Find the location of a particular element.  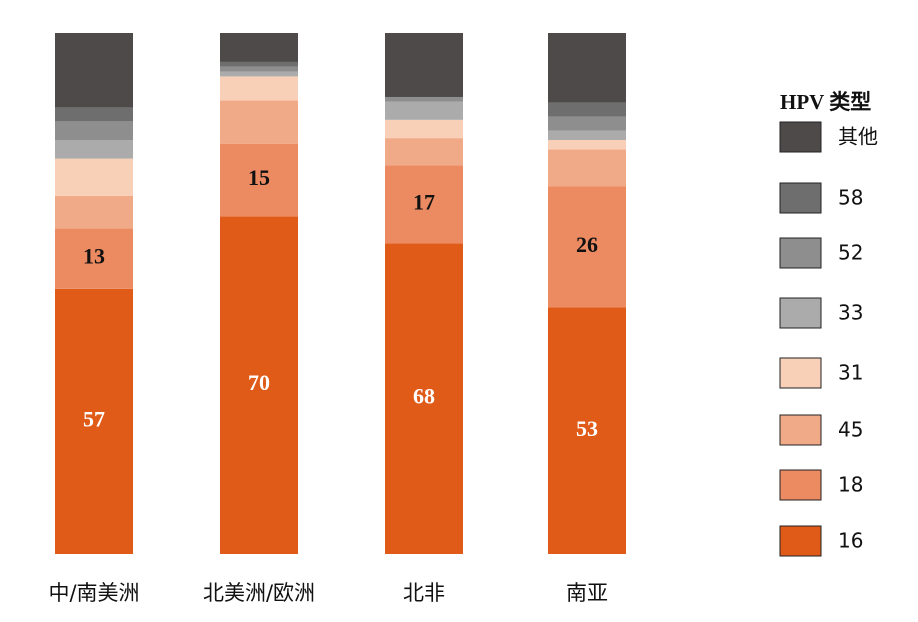

x-tick-label: 北美洲/欧洲 is located at coordinates (259, 593).